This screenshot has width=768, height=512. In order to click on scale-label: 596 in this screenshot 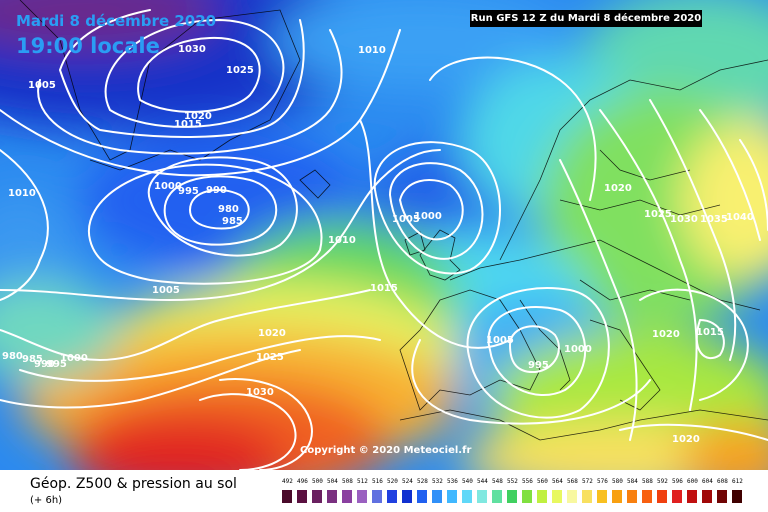, I will do `click(677, 481)`.